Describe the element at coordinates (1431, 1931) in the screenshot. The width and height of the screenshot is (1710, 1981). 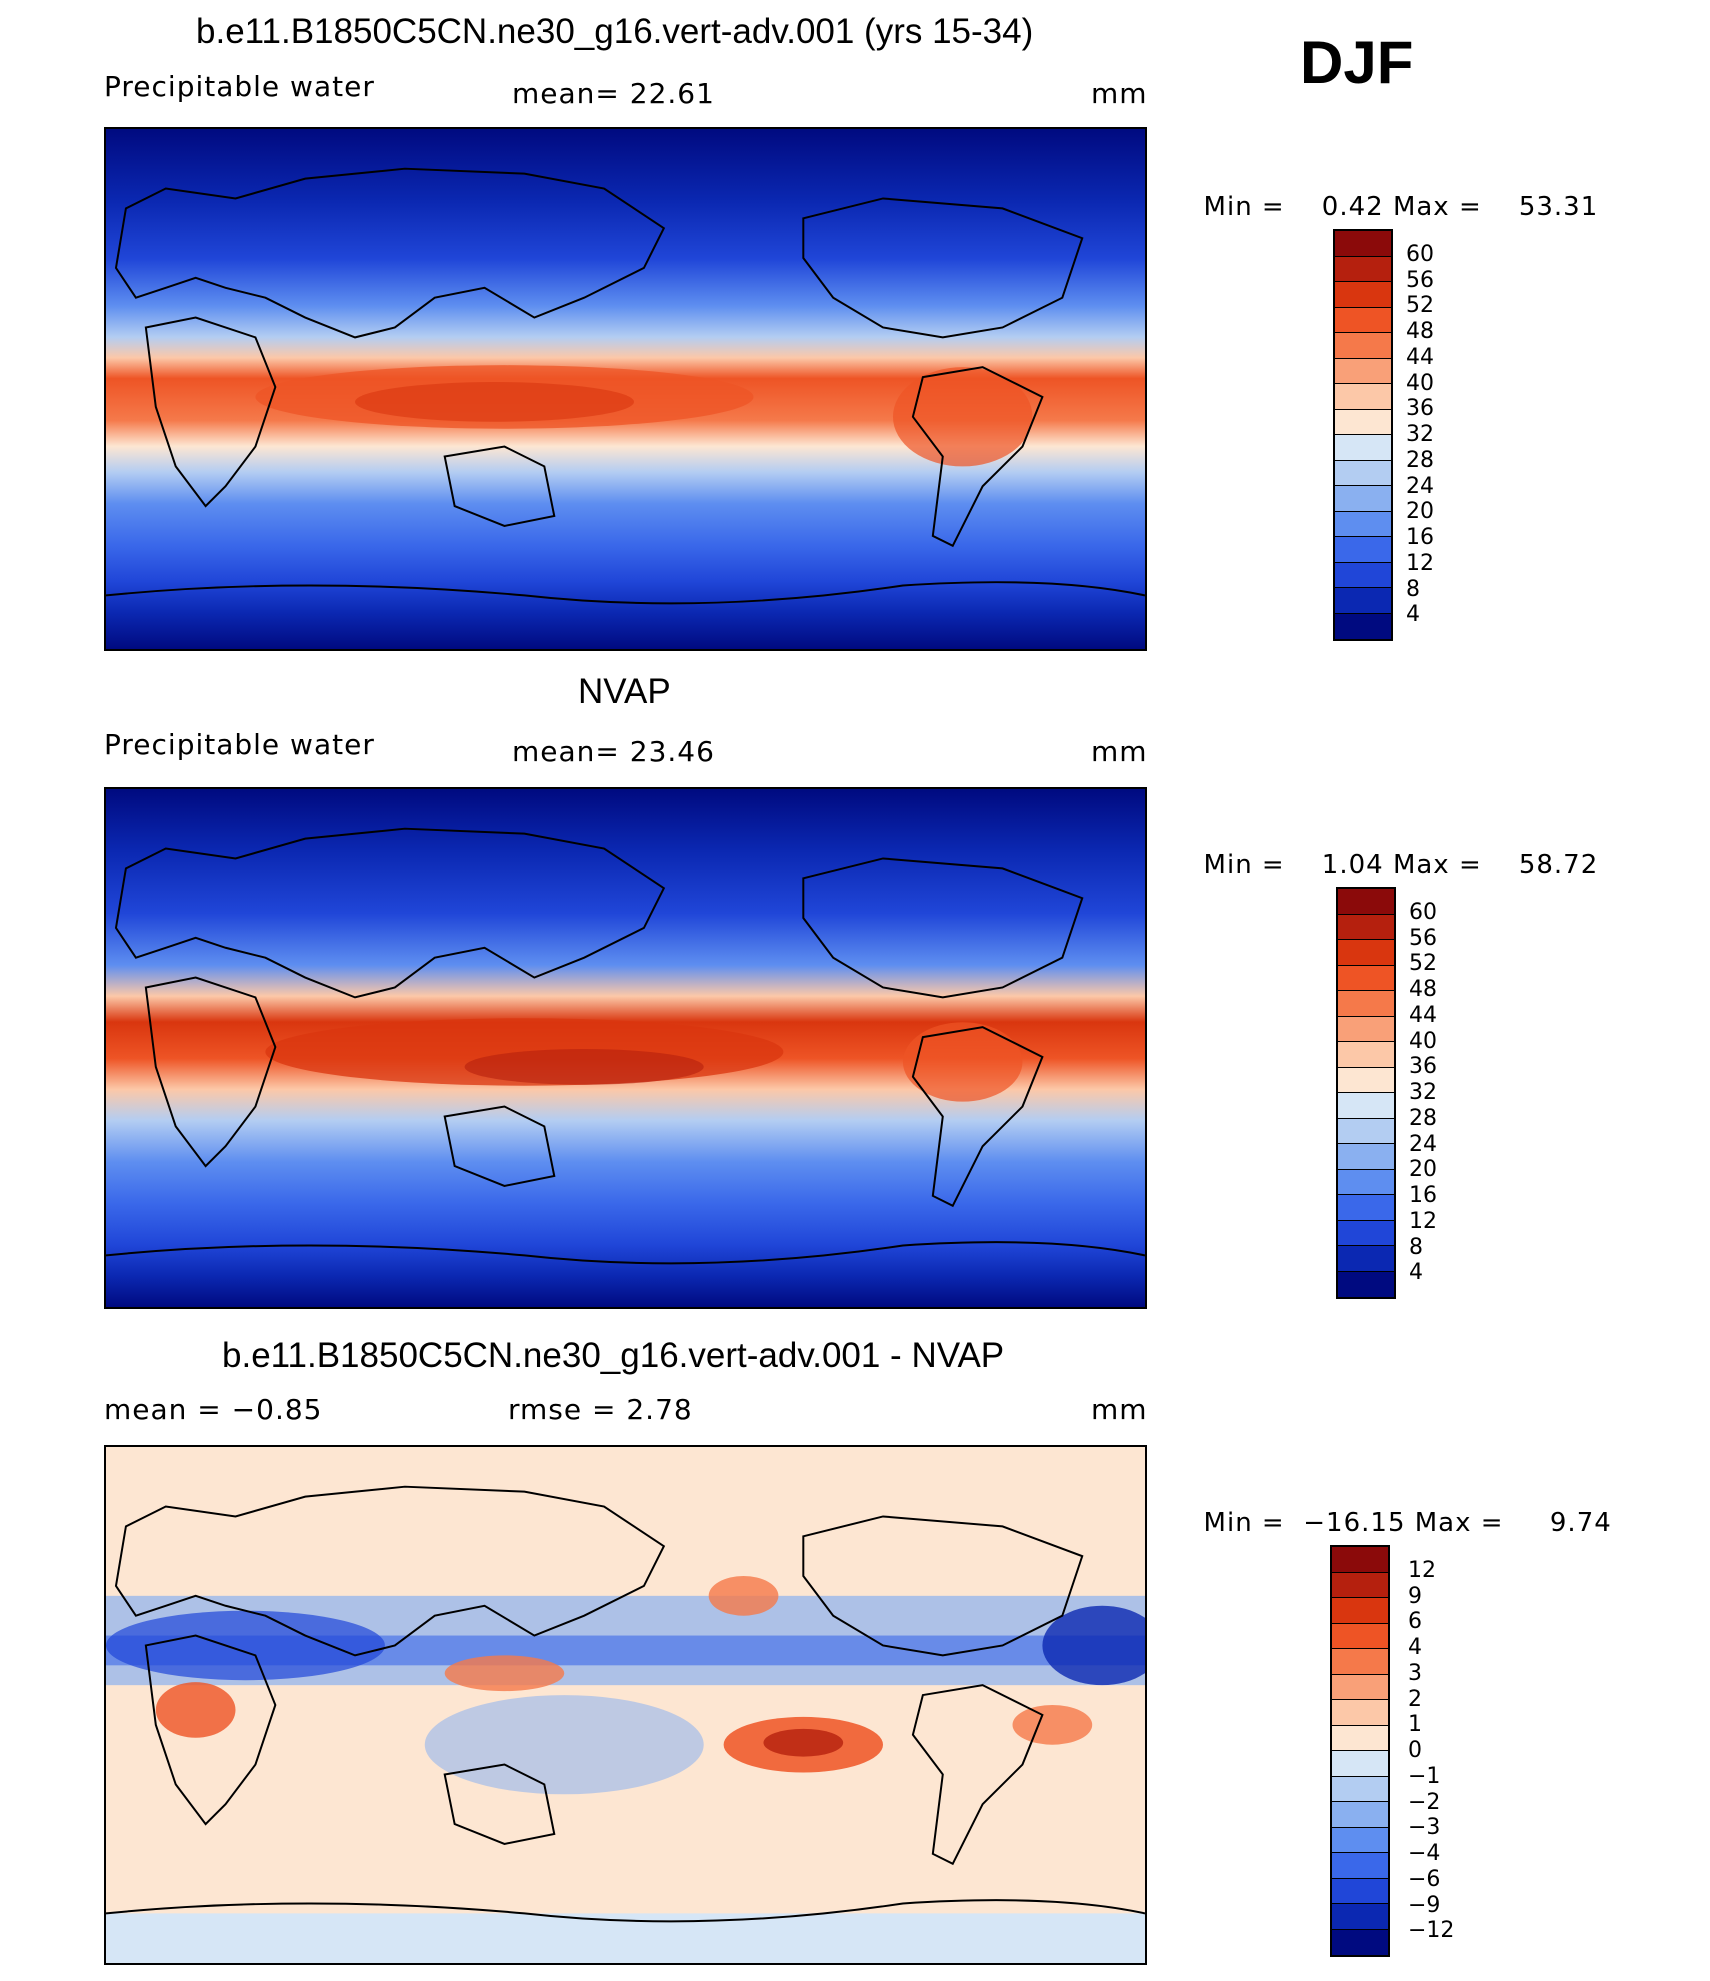
I see `colorbar-tick-label: −12` at that location.